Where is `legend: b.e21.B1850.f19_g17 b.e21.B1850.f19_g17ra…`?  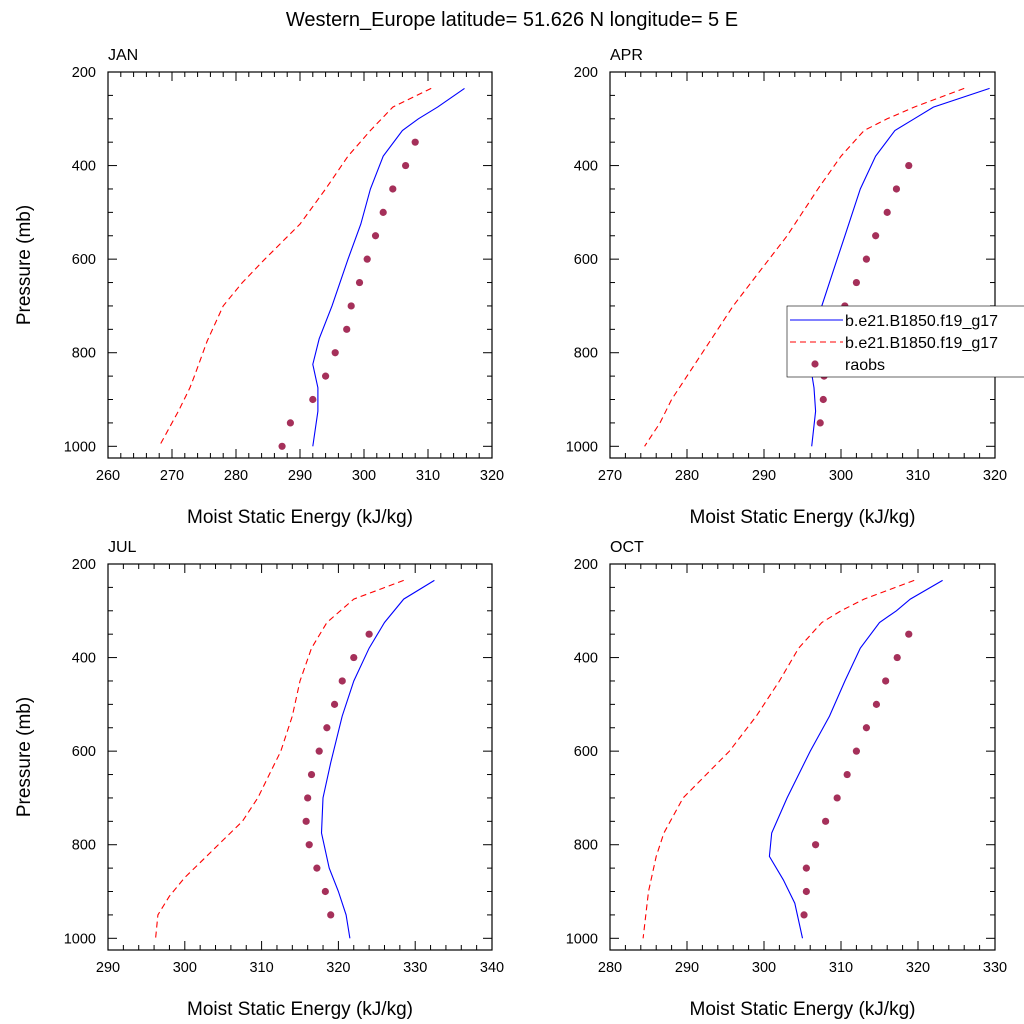 legend: b.e21.B1850.f19_g17 b.e21.B1850.f19_g17ra… is located at coordinates (905, 341).